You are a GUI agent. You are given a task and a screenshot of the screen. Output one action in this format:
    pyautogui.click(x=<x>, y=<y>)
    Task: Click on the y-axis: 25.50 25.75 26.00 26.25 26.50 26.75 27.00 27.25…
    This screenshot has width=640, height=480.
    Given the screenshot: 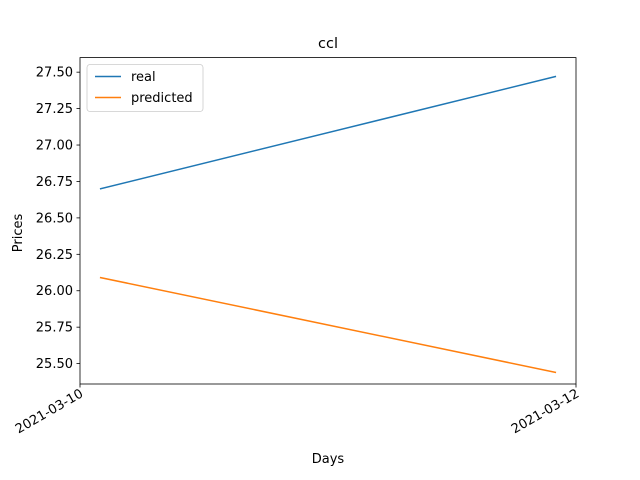 What is the action you would take?
    pyautogui.click(x=58, y=219)
    